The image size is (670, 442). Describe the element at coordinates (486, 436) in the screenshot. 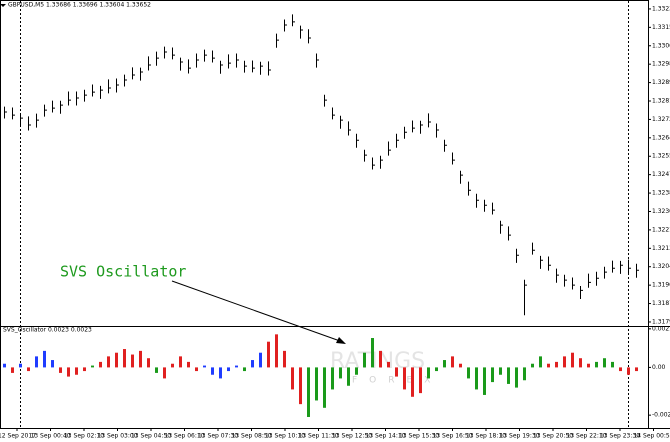

I see `x-tick-label: 13 Sep 18:10` at that location.